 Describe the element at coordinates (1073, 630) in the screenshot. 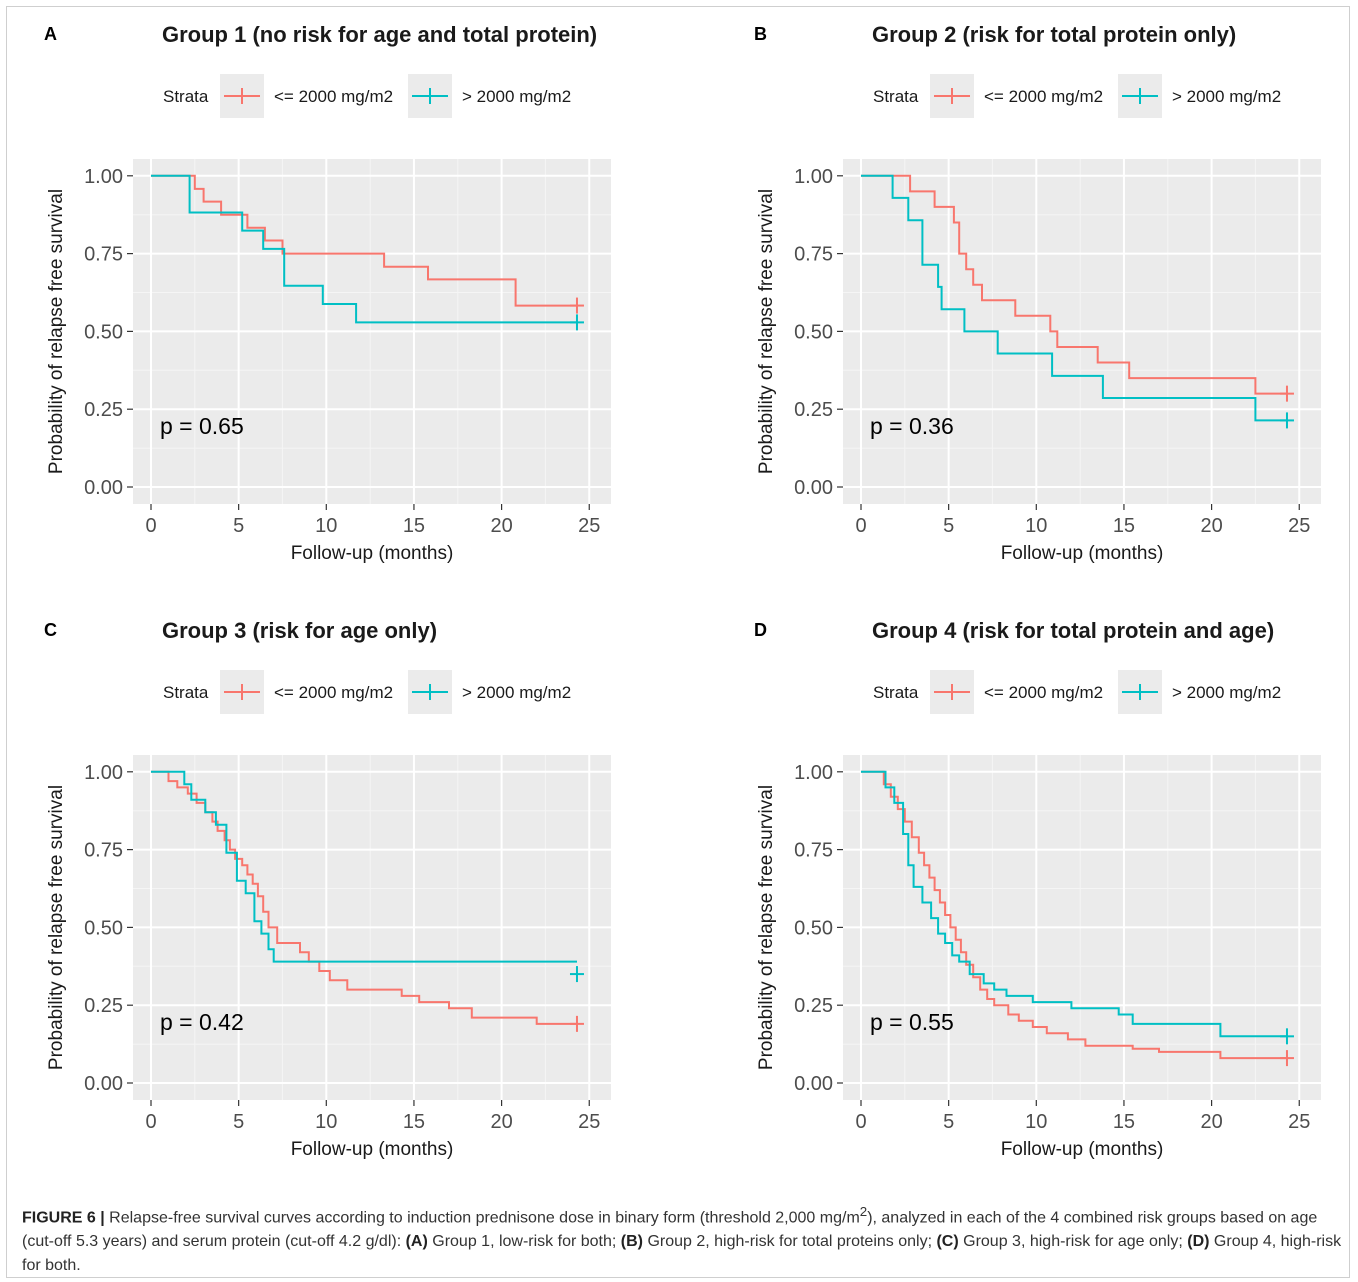

I see `chart-title: Group 4 (risk for total protein and age)` at that location.